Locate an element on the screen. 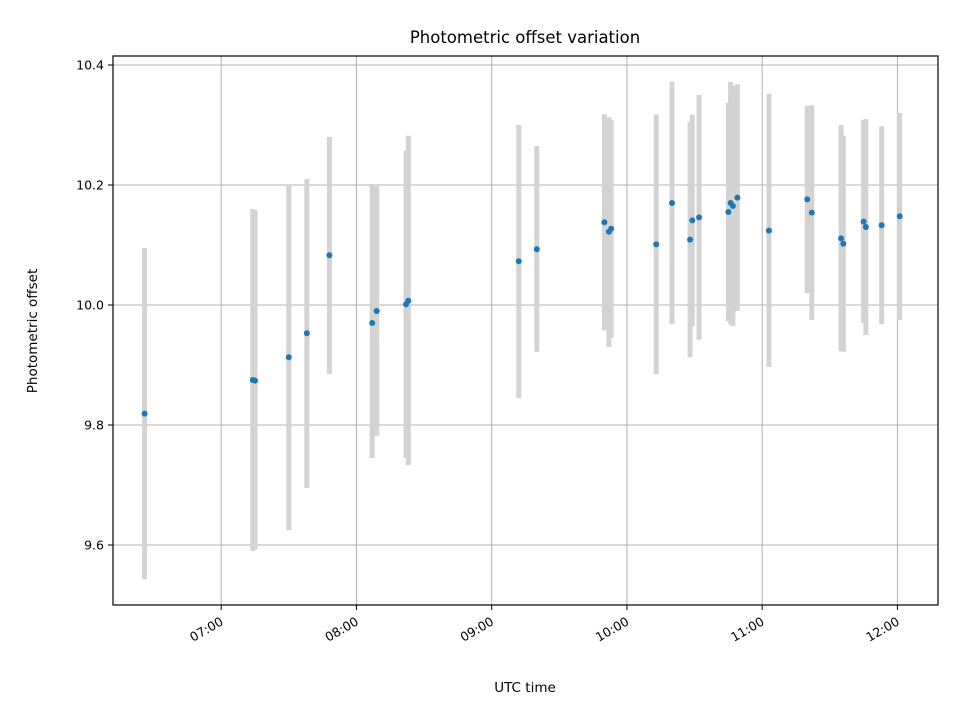  y-tick-label: 10.4 is located at coordinates (90, 65).